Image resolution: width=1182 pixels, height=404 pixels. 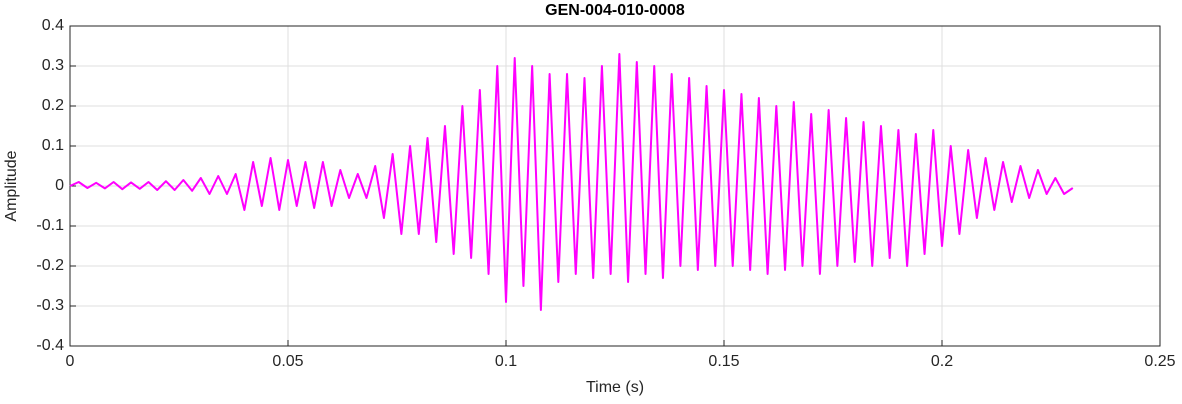 What do you see at coordinates (50, 345) in the screenshot?
I see `y-tick-label: -0.4` at bounding box center [50, 345].